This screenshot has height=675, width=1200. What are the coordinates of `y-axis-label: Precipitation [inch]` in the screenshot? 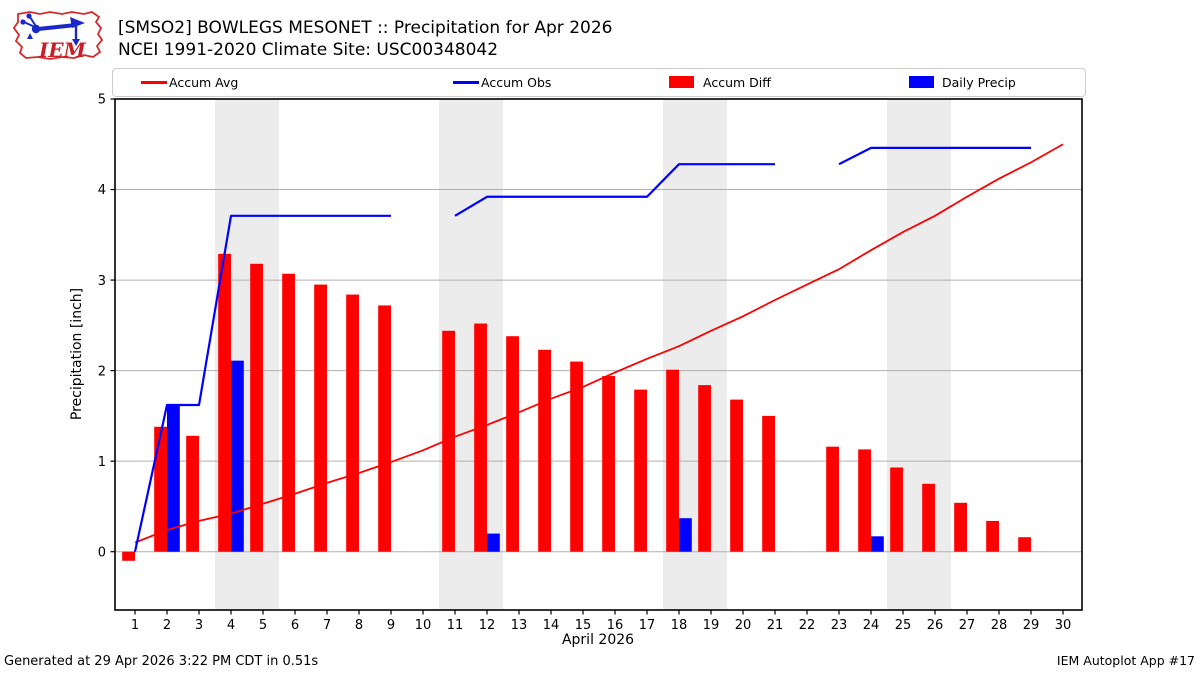 It's located at (77, 354).